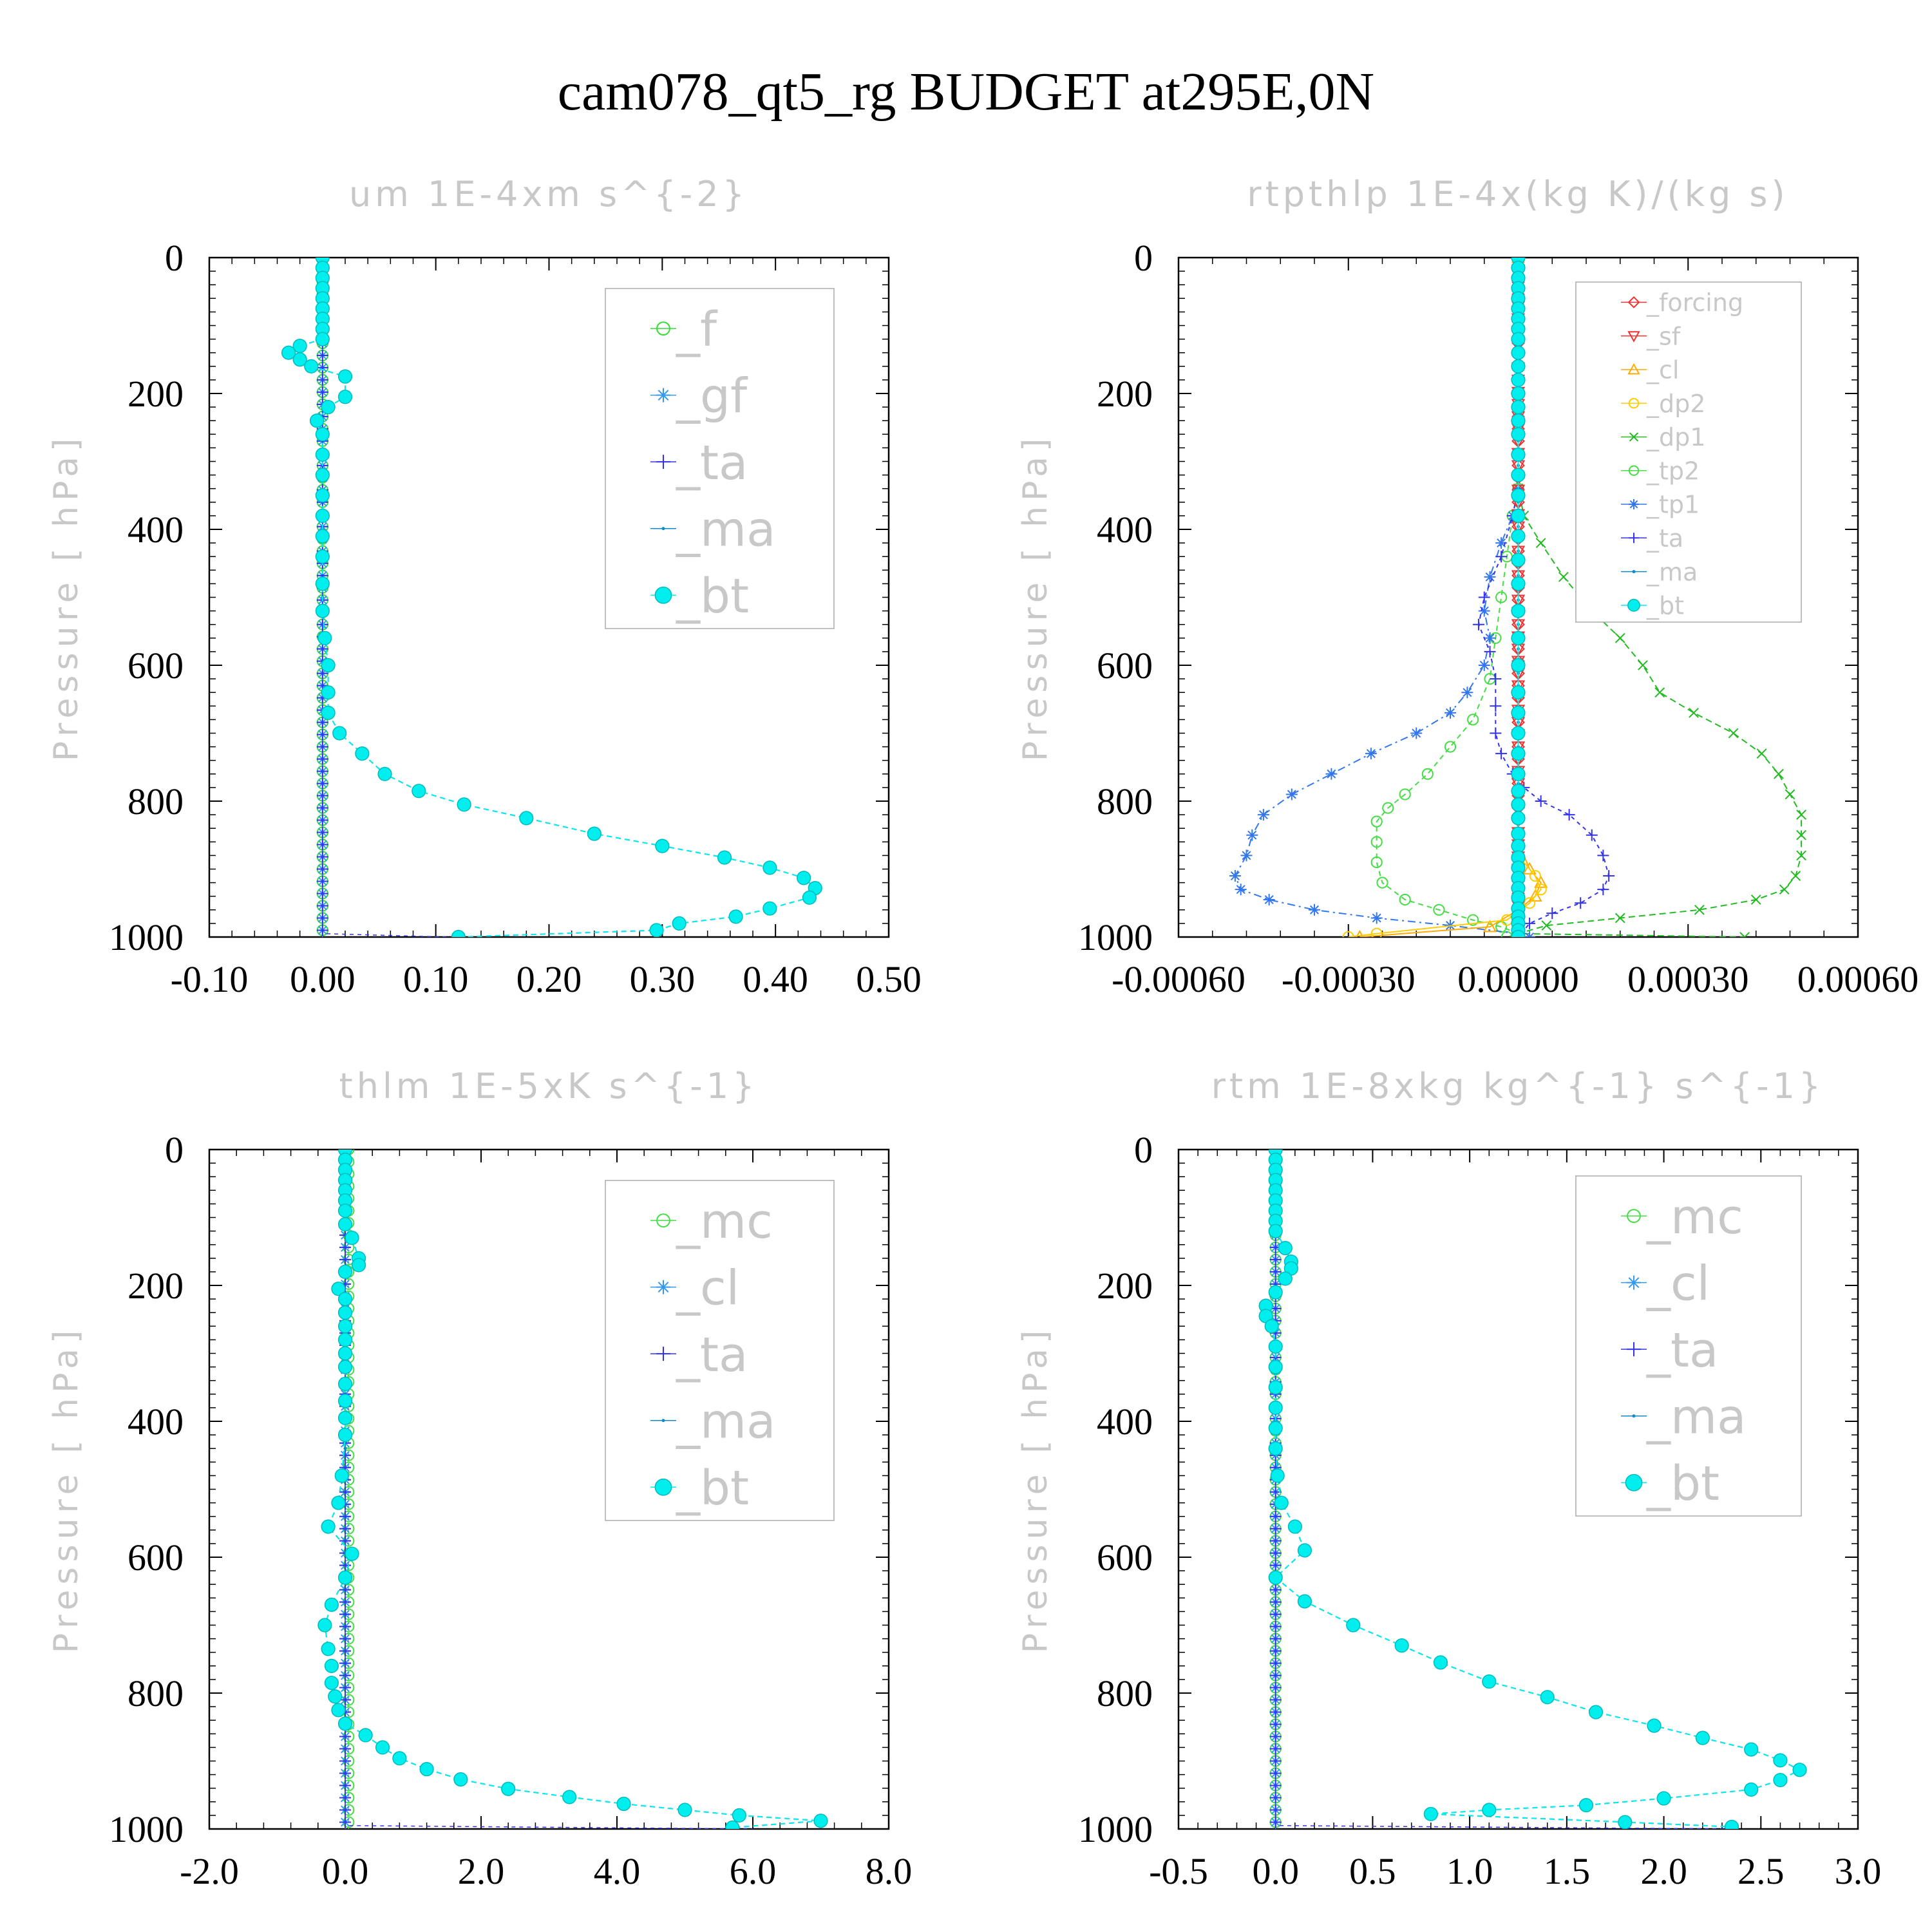  Describe the element at coordinates (966, 92) in the screenshot. I see `figure-title: cam078_qt5_rg BUDGET at295E,0N` at that location.